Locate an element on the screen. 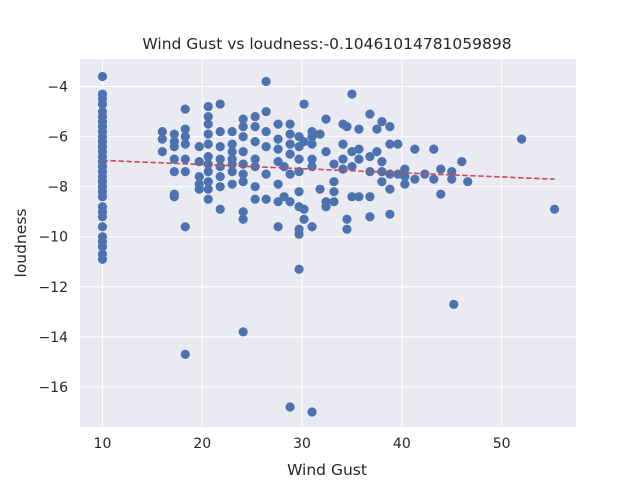  y-tick-label: −10 is located at coordinates (53, 238).